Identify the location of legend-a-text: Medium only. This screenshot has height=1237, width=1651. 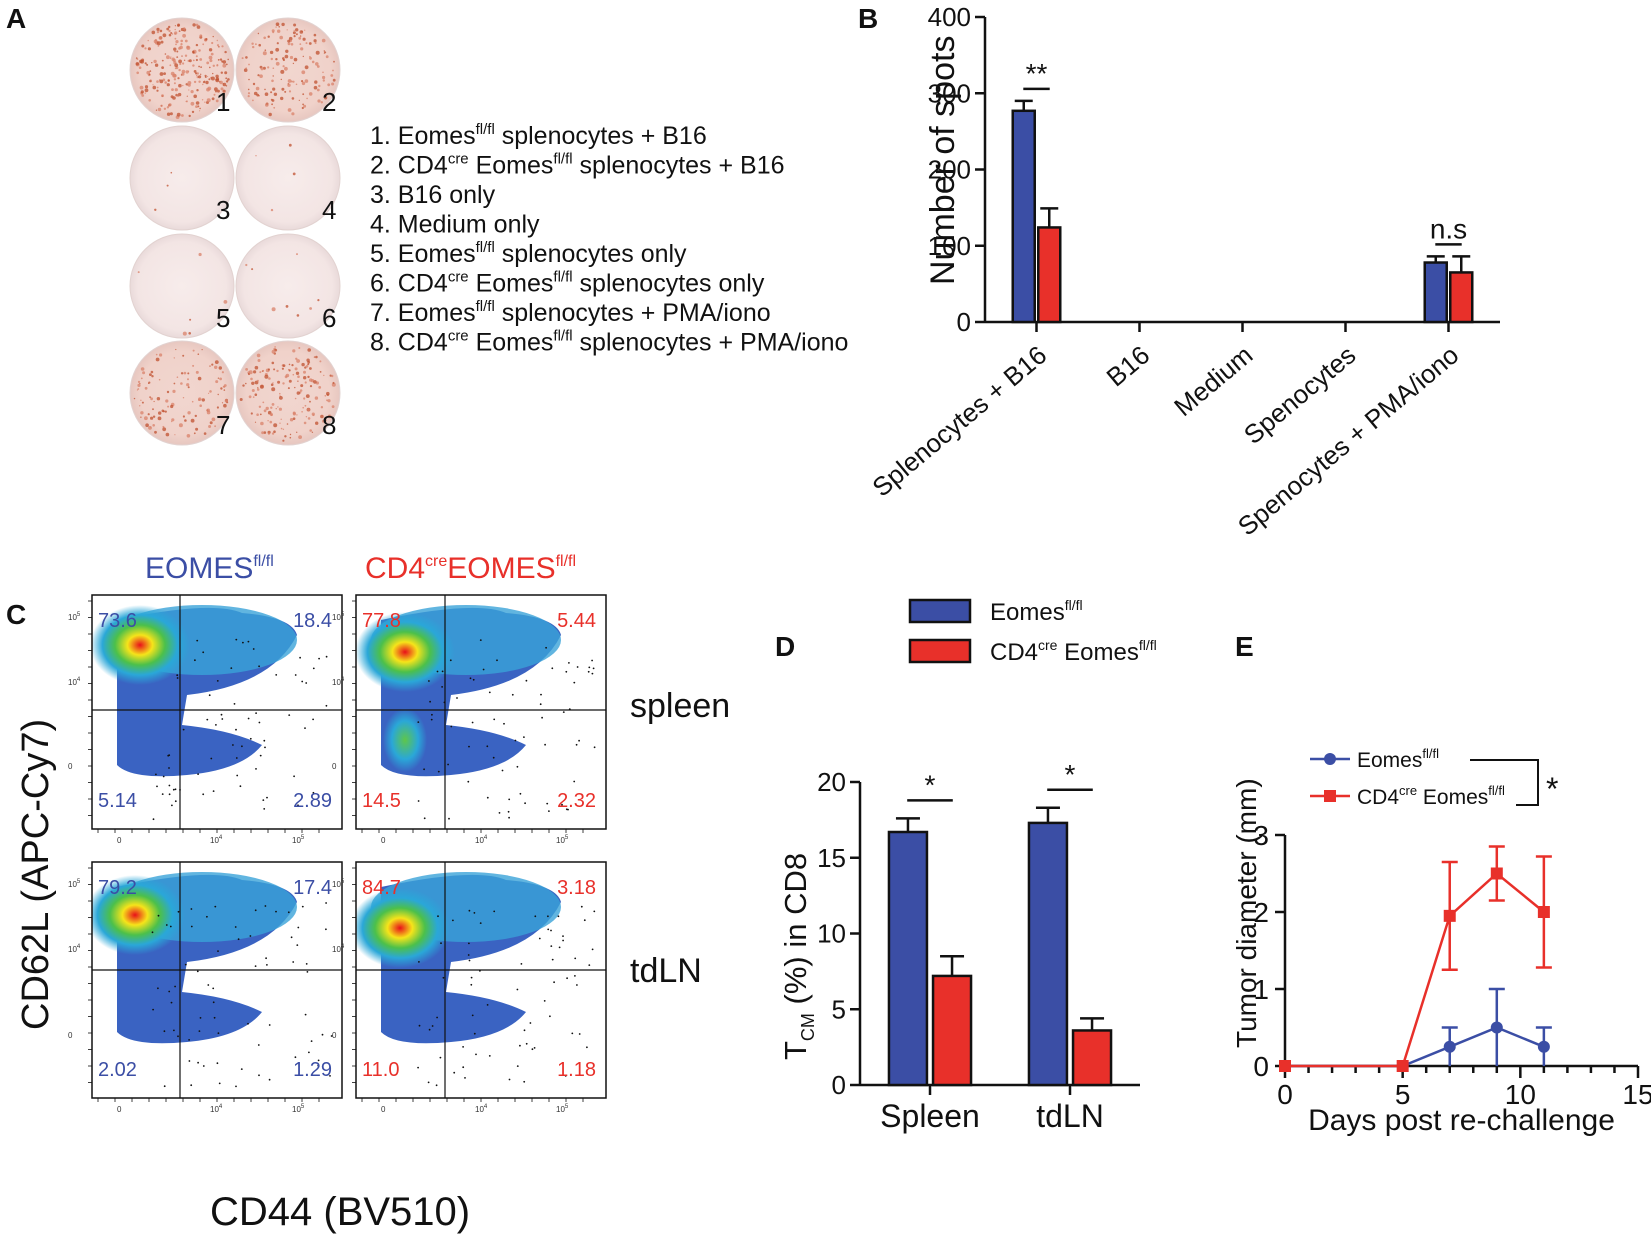
(469, 225).